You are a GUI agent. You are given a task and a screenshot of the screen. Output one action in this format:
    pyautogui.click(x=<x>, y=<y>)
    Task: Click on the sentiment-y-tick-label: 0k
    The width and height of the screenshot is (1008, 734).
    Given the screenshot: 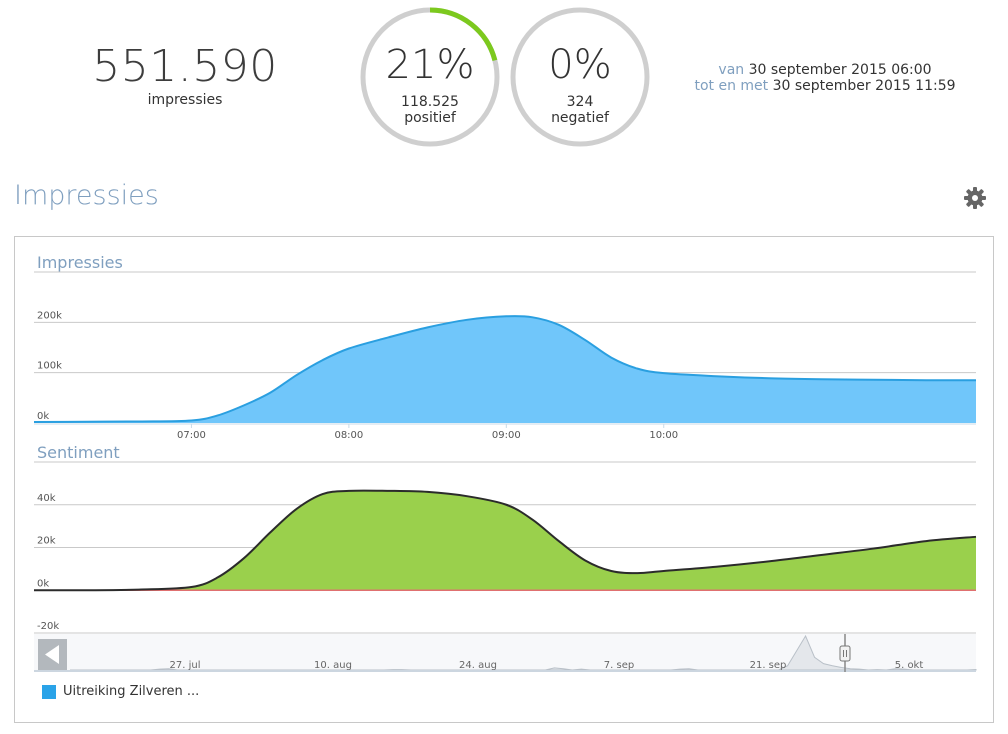 What is the action you would take?
    pyautogui.click(x=43, y=583)
    